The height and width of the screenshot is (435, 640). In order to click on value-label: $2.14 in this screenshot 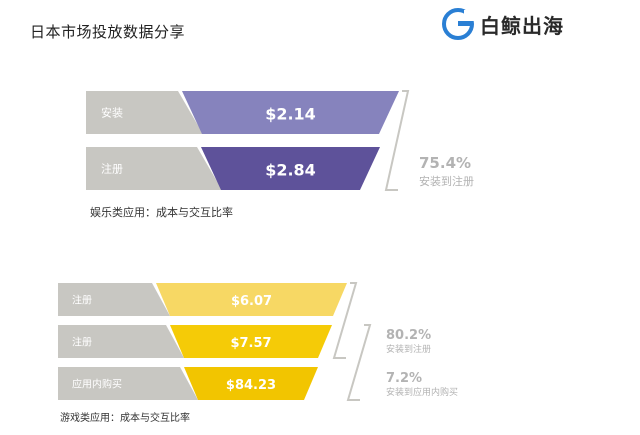, I will do `click(290, 114)`.